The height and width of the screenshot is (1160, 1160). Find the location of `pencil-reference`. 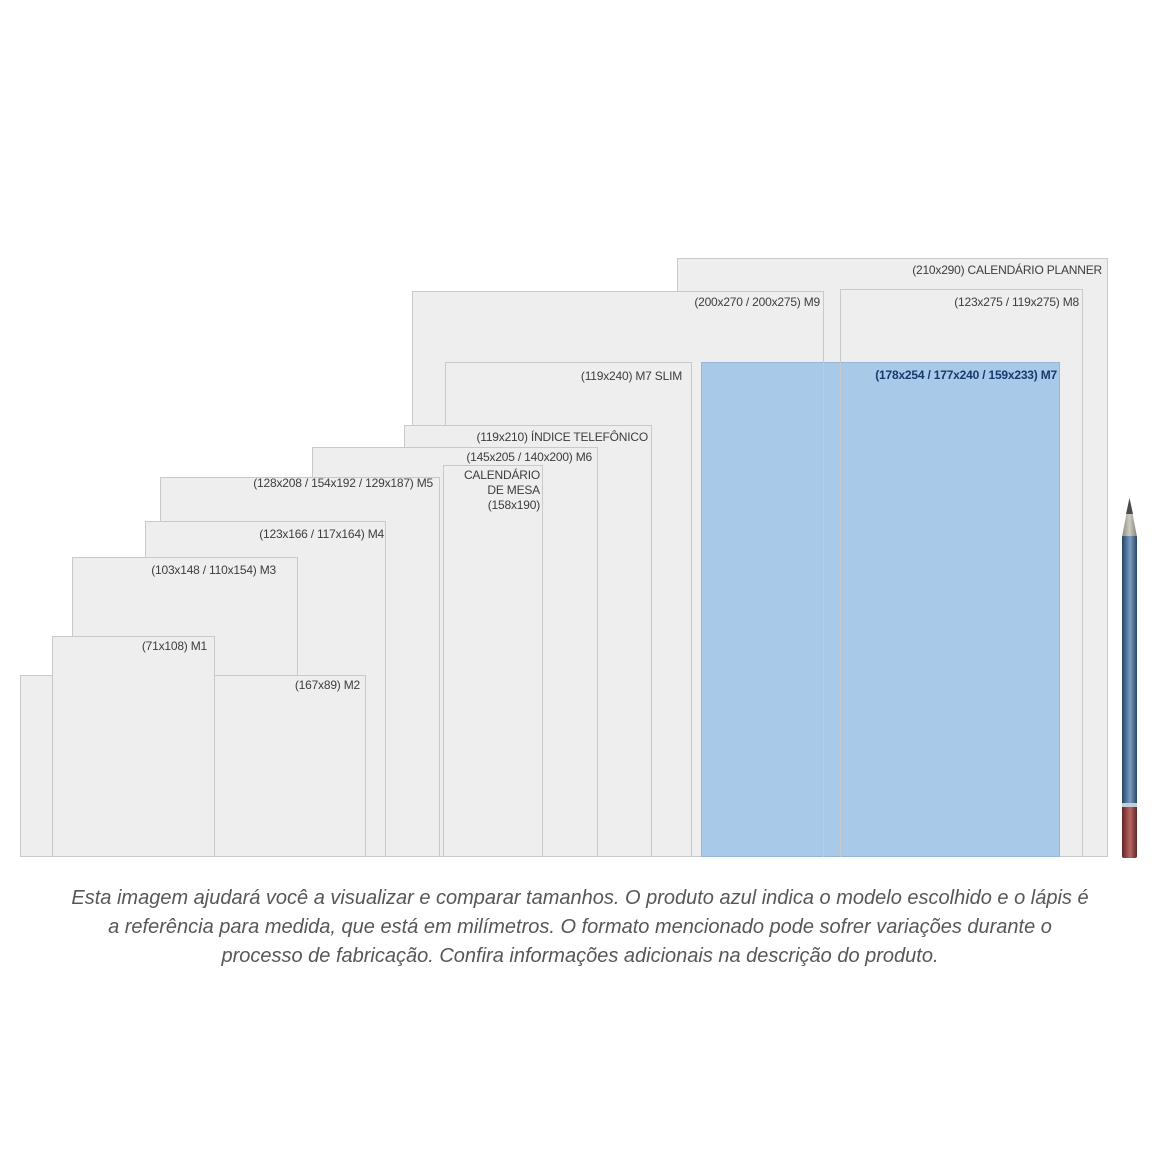

pencil-reference is located at coordinates (1129, 678).